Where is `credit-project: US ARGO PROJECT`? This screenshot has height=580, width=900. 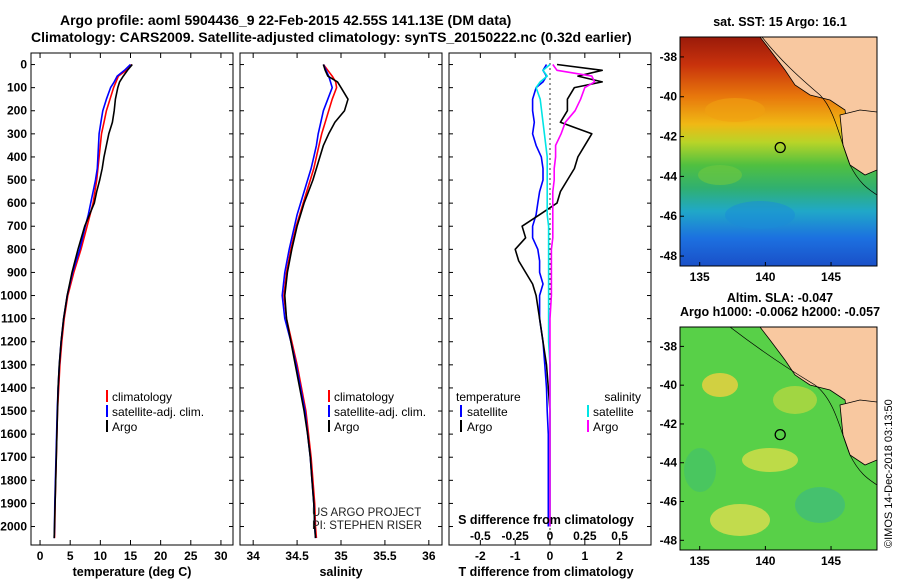
credit-project: US ARGO PROJECT is located at coordinates (366, 513).